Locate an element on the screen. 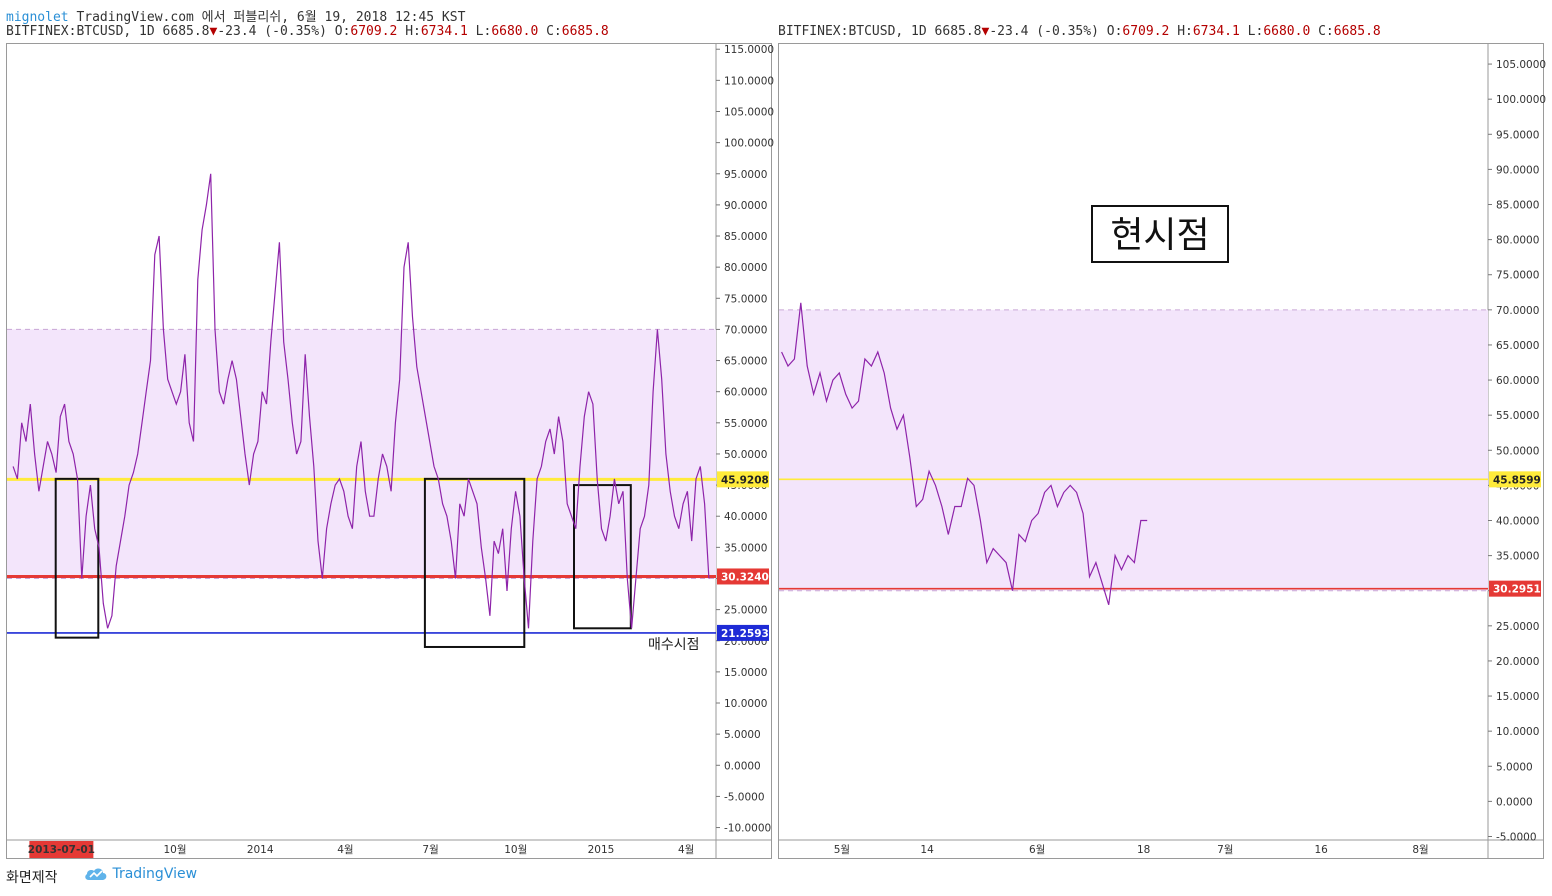 The height and width of the screenshot is (896, 1552). low-value: 6680.0 is located at coordinates (515, 31).